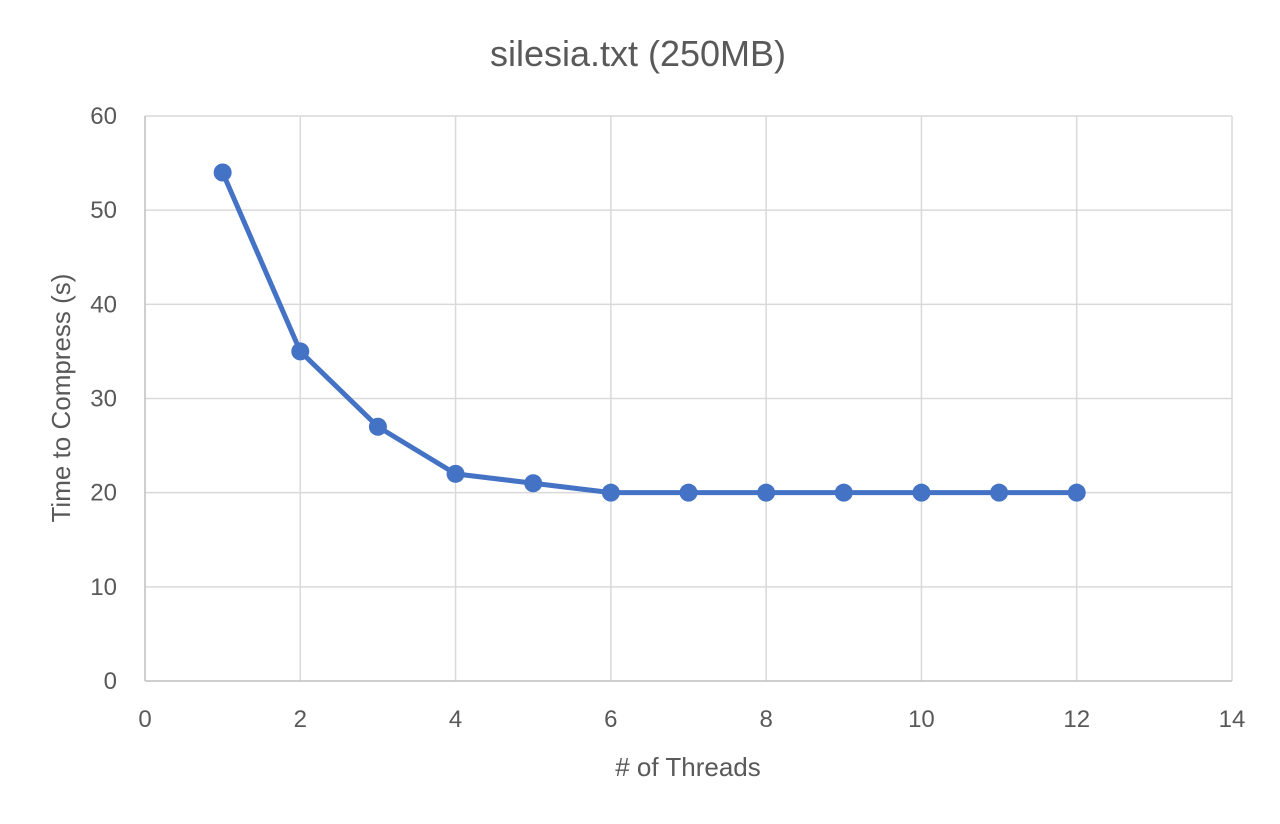  I want to click on x-tick-label-5: 10, so click(921, 719).